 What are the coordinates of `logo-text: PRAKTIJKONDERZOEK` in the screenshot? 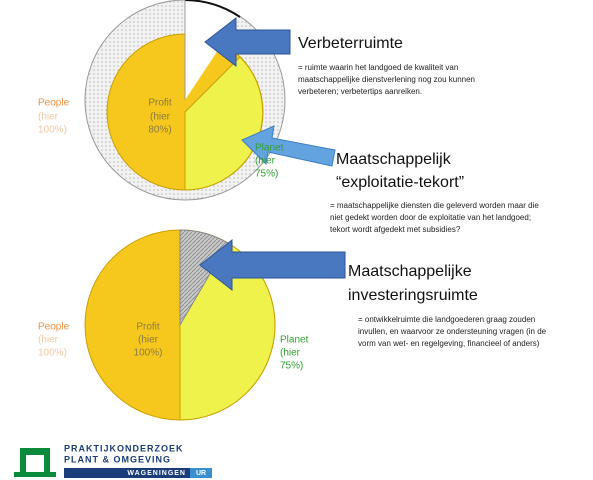 It's located at (124, 448).